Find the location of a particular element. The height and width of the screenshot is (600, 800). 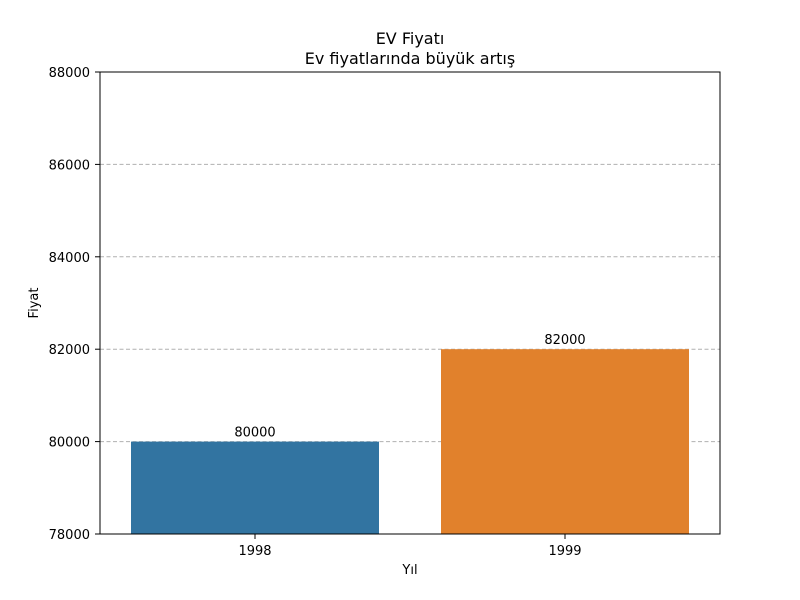

y-axis-label: Fiyat is located at coordinates (34, 303).